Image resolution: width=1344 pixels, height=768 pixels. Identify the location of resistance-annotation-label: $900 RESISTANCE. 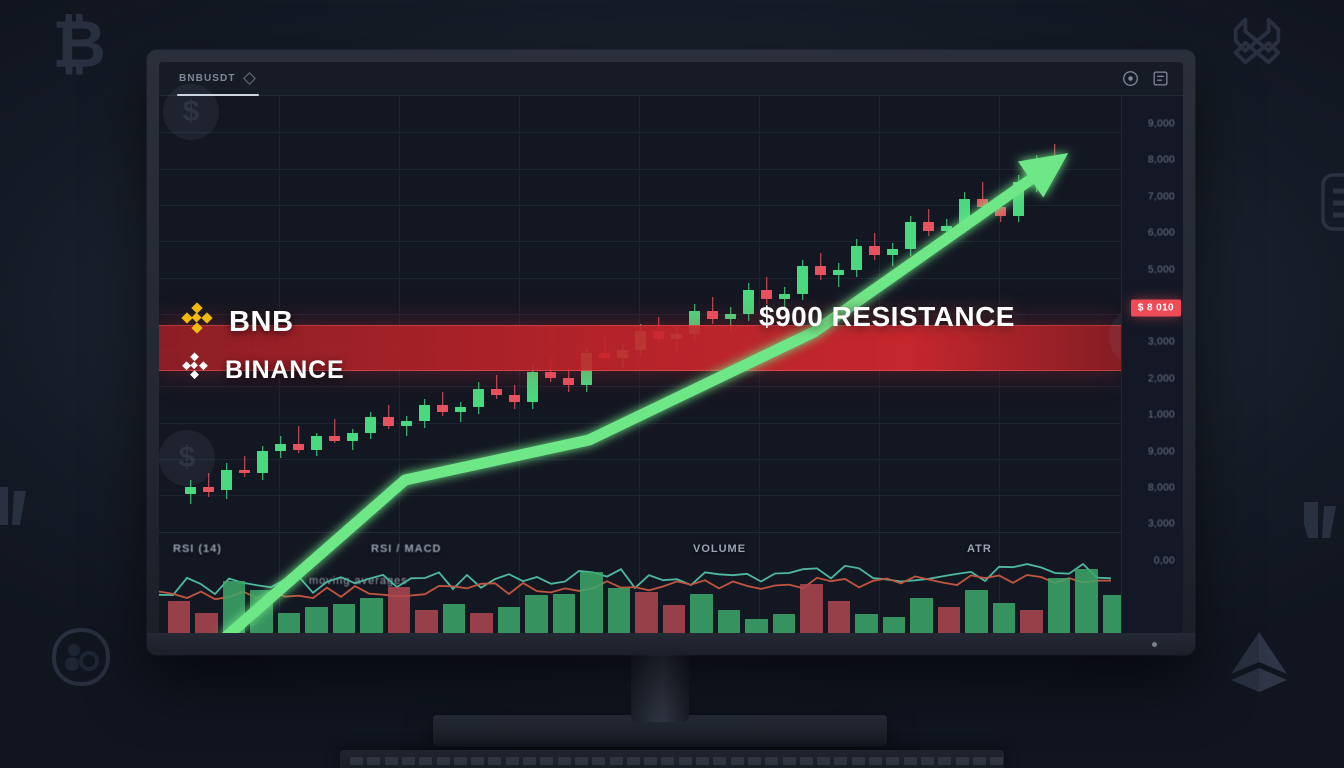
(887, 316).